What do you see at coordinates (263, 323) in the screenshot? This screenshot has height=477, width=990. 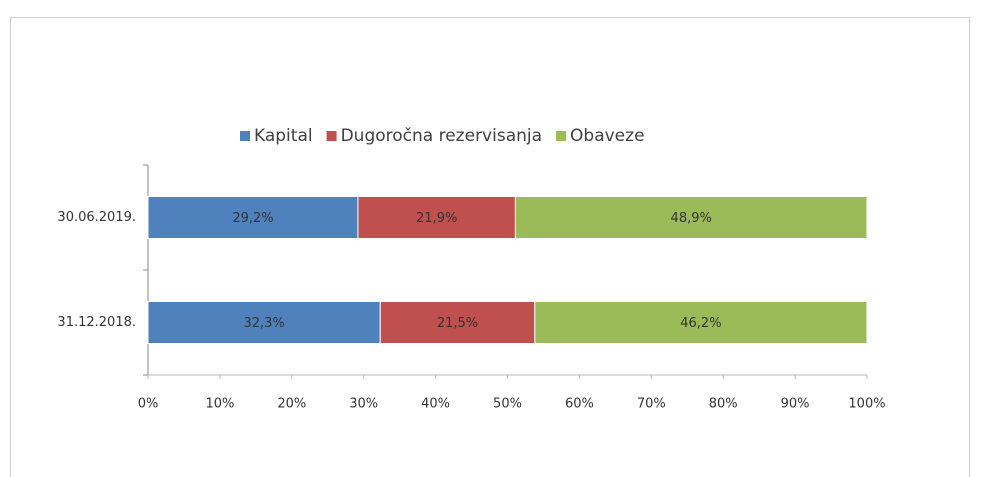 I see `data-label: 32,3%` at bounding box center [263, 323].